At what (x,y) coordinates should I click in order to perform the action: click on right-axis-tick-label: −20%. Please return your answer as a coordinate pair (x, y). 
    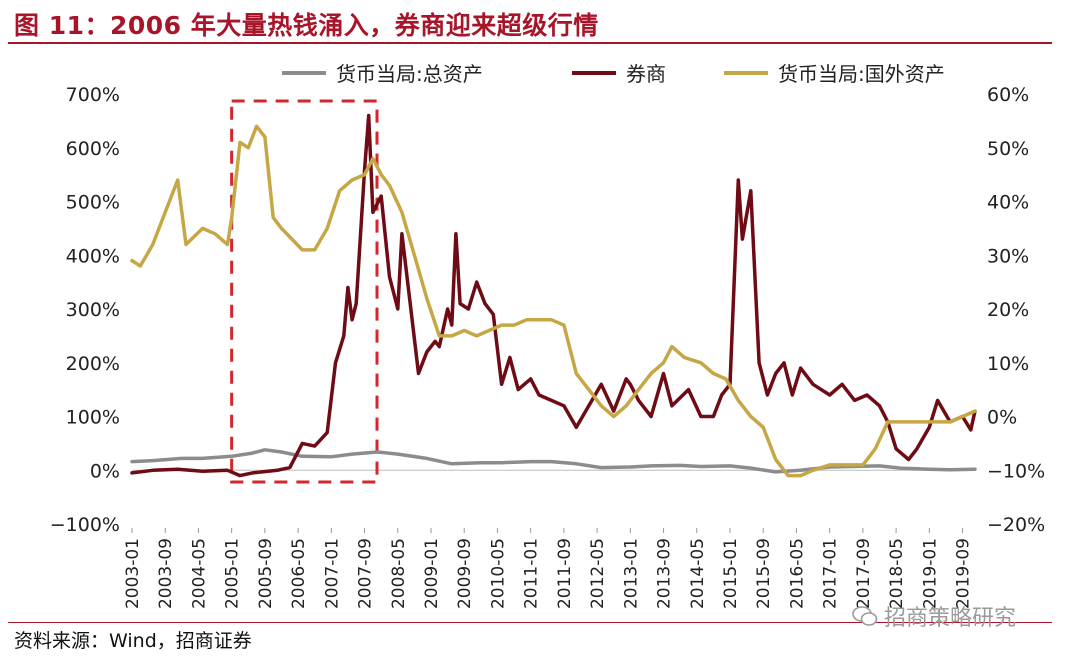
    Looking at the image, I should click on (1016, 525).